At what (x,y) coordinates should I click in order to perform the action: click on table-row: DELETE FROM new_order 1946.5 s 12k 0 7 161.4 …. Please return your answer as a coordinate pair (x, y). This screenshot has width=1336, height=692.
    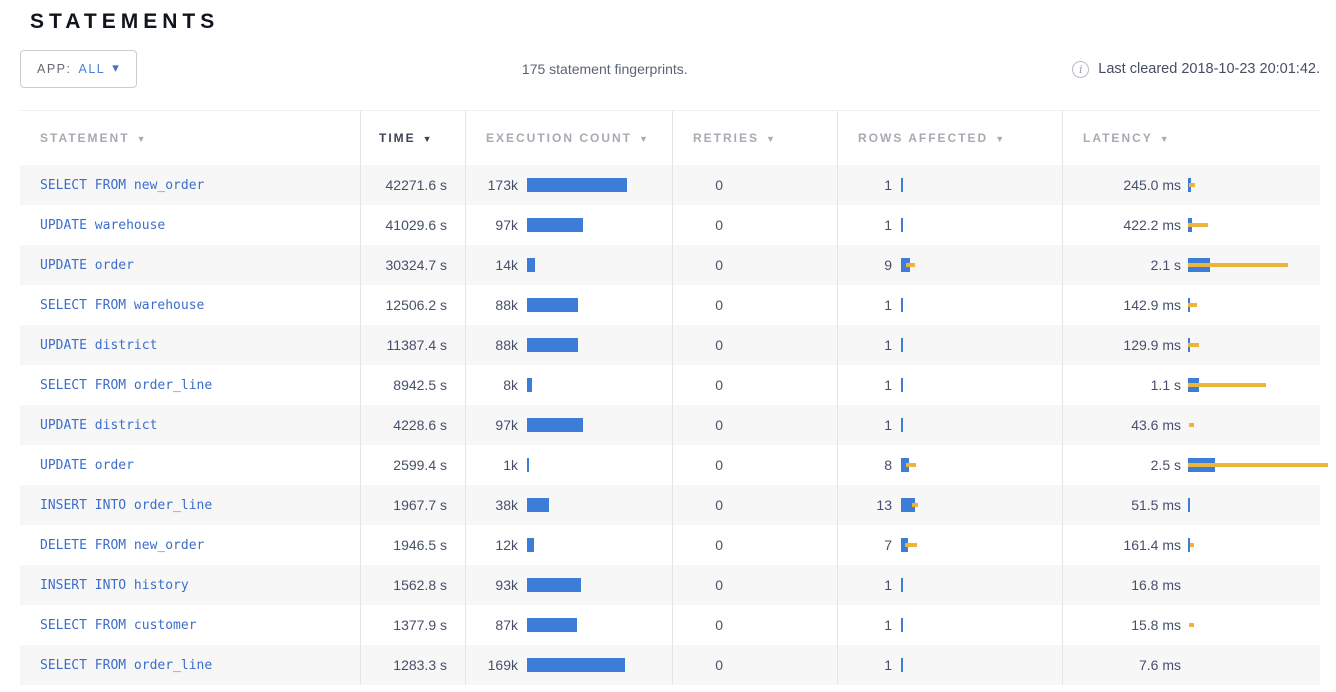
    Looking at the image, I should click on (670, 545).